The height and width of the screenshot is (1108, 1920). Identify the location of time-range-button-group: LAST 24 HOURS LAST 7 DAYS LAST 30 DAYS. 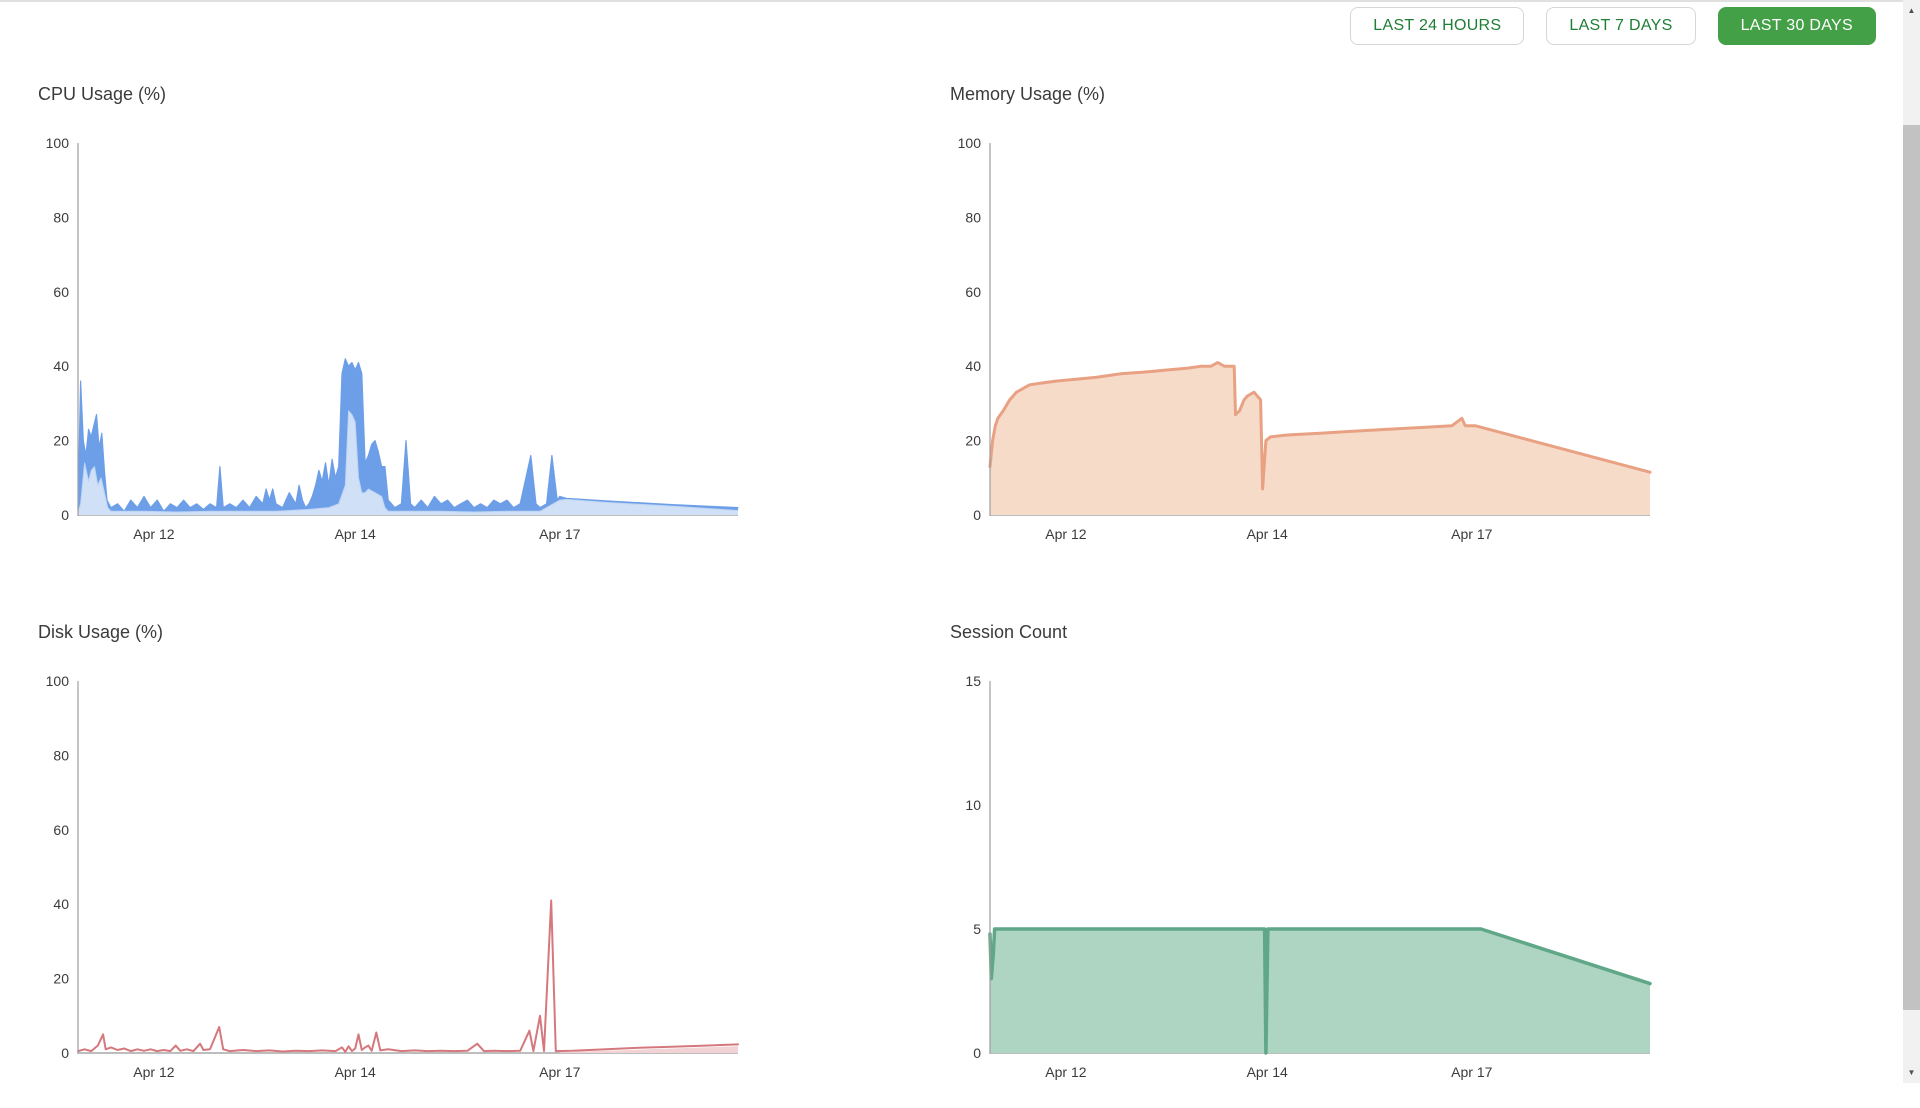
(1613, 26).